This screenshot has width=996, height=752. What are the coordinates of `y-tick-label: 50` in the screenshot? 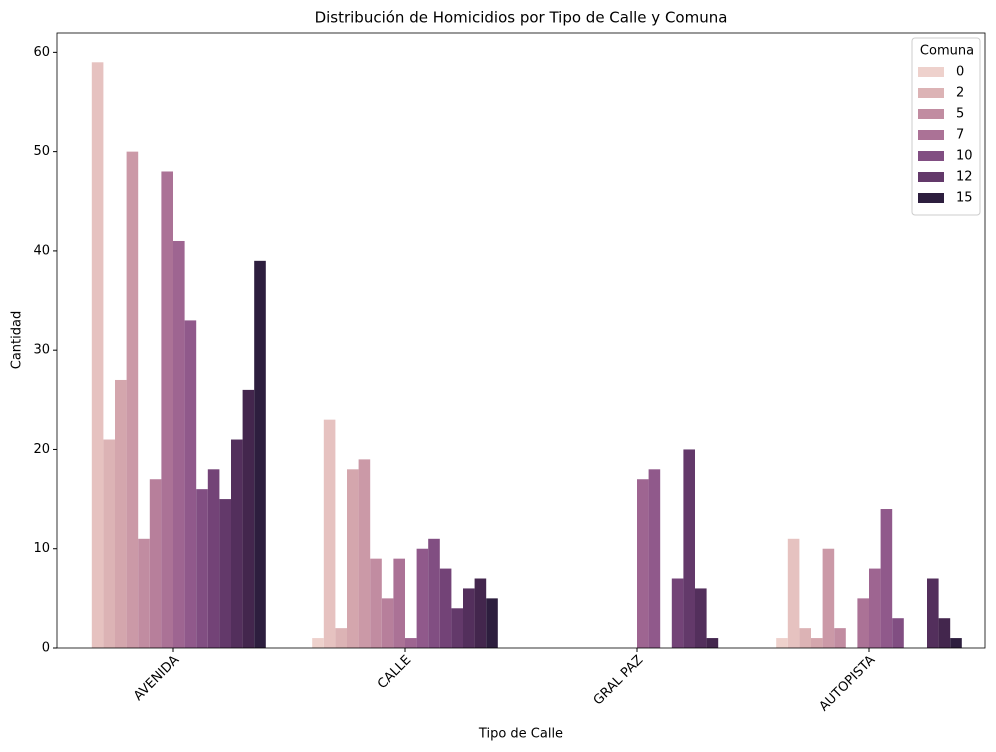 It's located at (41, 151).